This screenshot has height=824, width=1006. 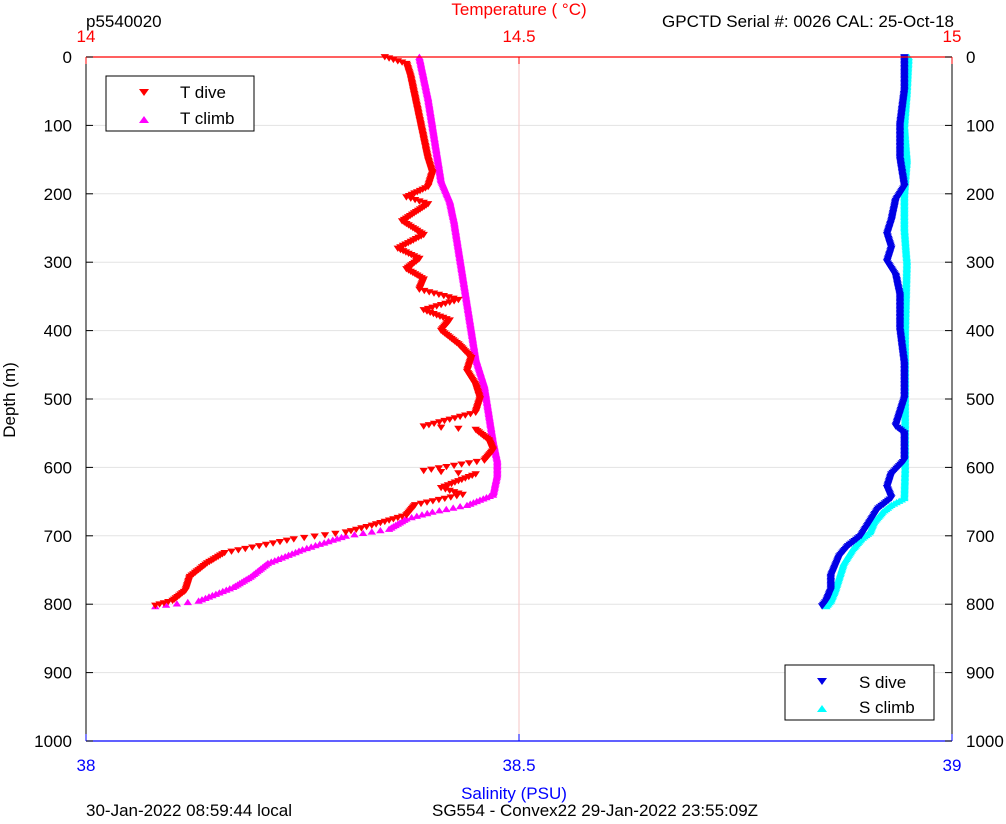 What do you see at coordinates (985, 741) in the screenshot?
I see `right-depth-tick-label: 1000` at bounding box center [985, 741].